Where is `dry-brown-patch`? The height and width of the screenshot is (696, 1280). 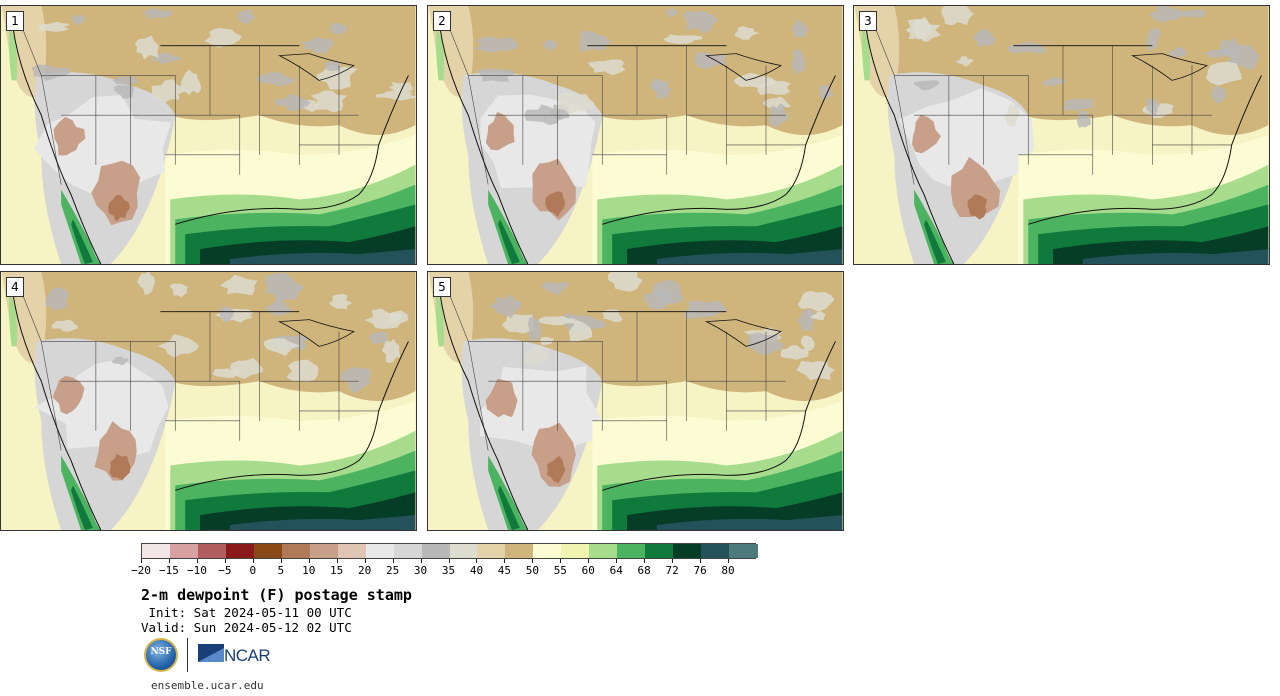
dry-brown-patch is located at coordinates (554, 189).